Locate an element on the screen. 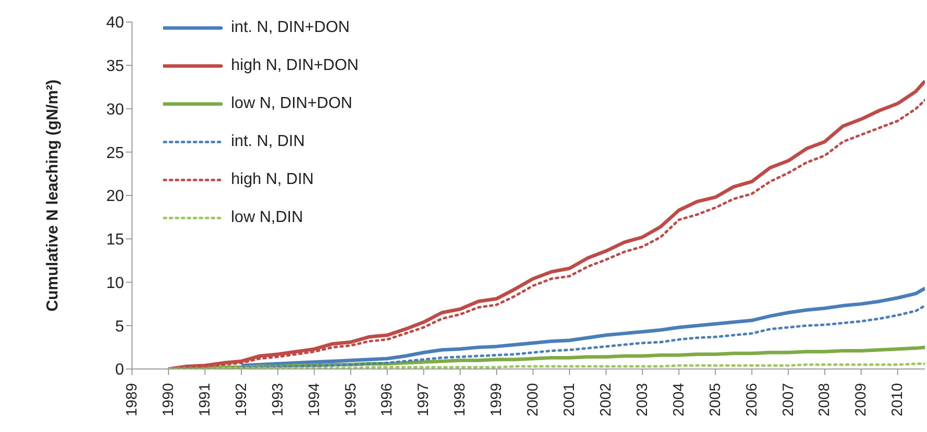 This screenshot has height=432, width=927. x-tick-label: 1990 is located at coordinates (168, 399).